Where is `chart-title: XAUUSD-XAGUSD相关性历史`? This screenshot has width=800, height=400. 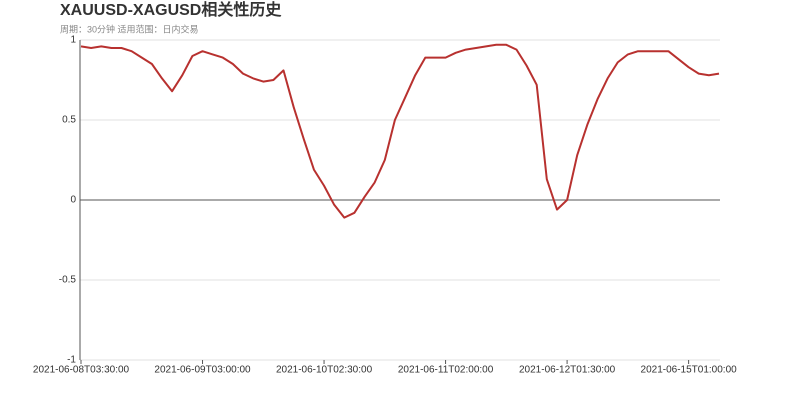
chart-title: XAUUSD-XAGUSD相关性历史 is located at coordinates (171, 9).